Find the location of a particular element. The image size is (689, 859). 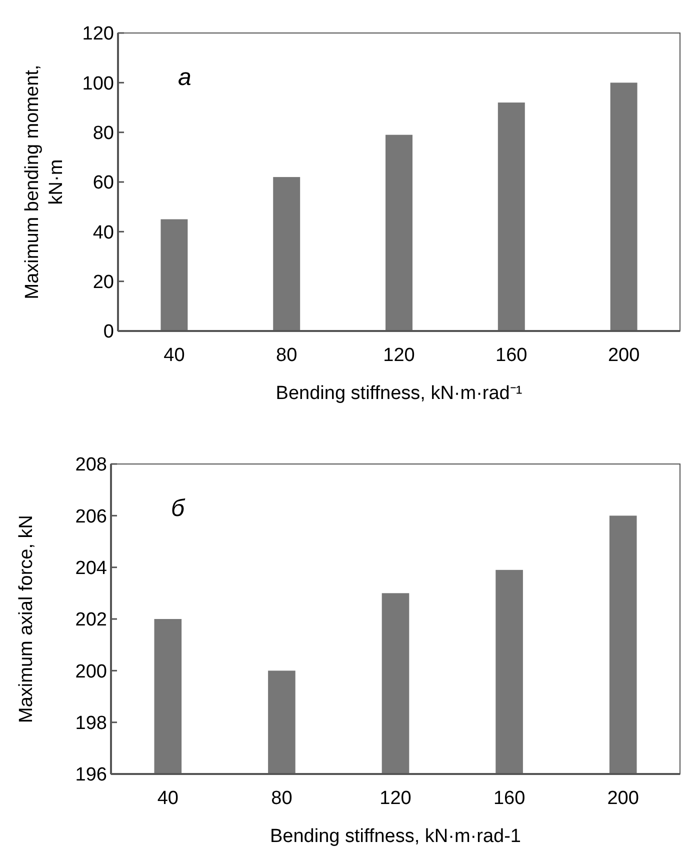

y-tick-label: 40 is located at coordinates (103, 233).